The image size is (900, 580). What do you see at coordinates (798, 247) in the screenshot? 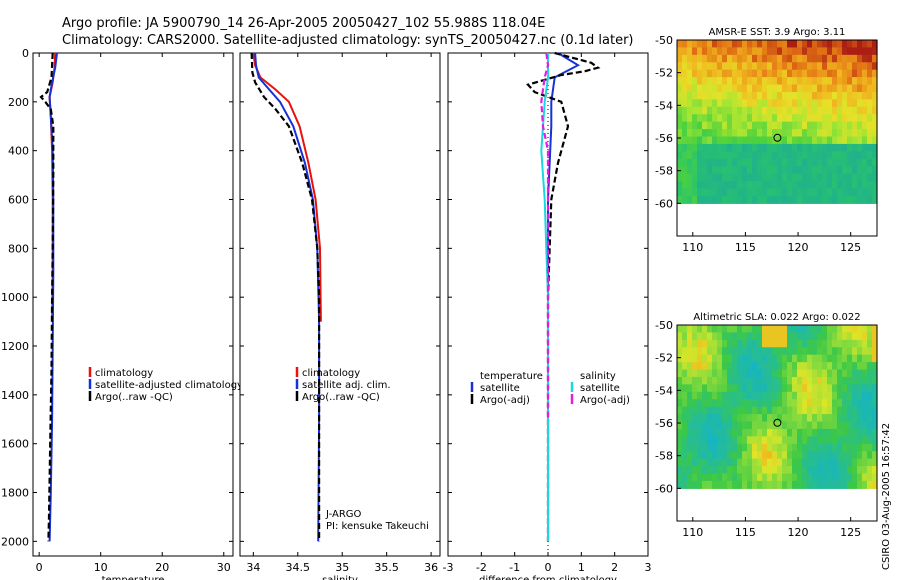
I see `x-tick-label: 120` at bounding box center [798, 247].